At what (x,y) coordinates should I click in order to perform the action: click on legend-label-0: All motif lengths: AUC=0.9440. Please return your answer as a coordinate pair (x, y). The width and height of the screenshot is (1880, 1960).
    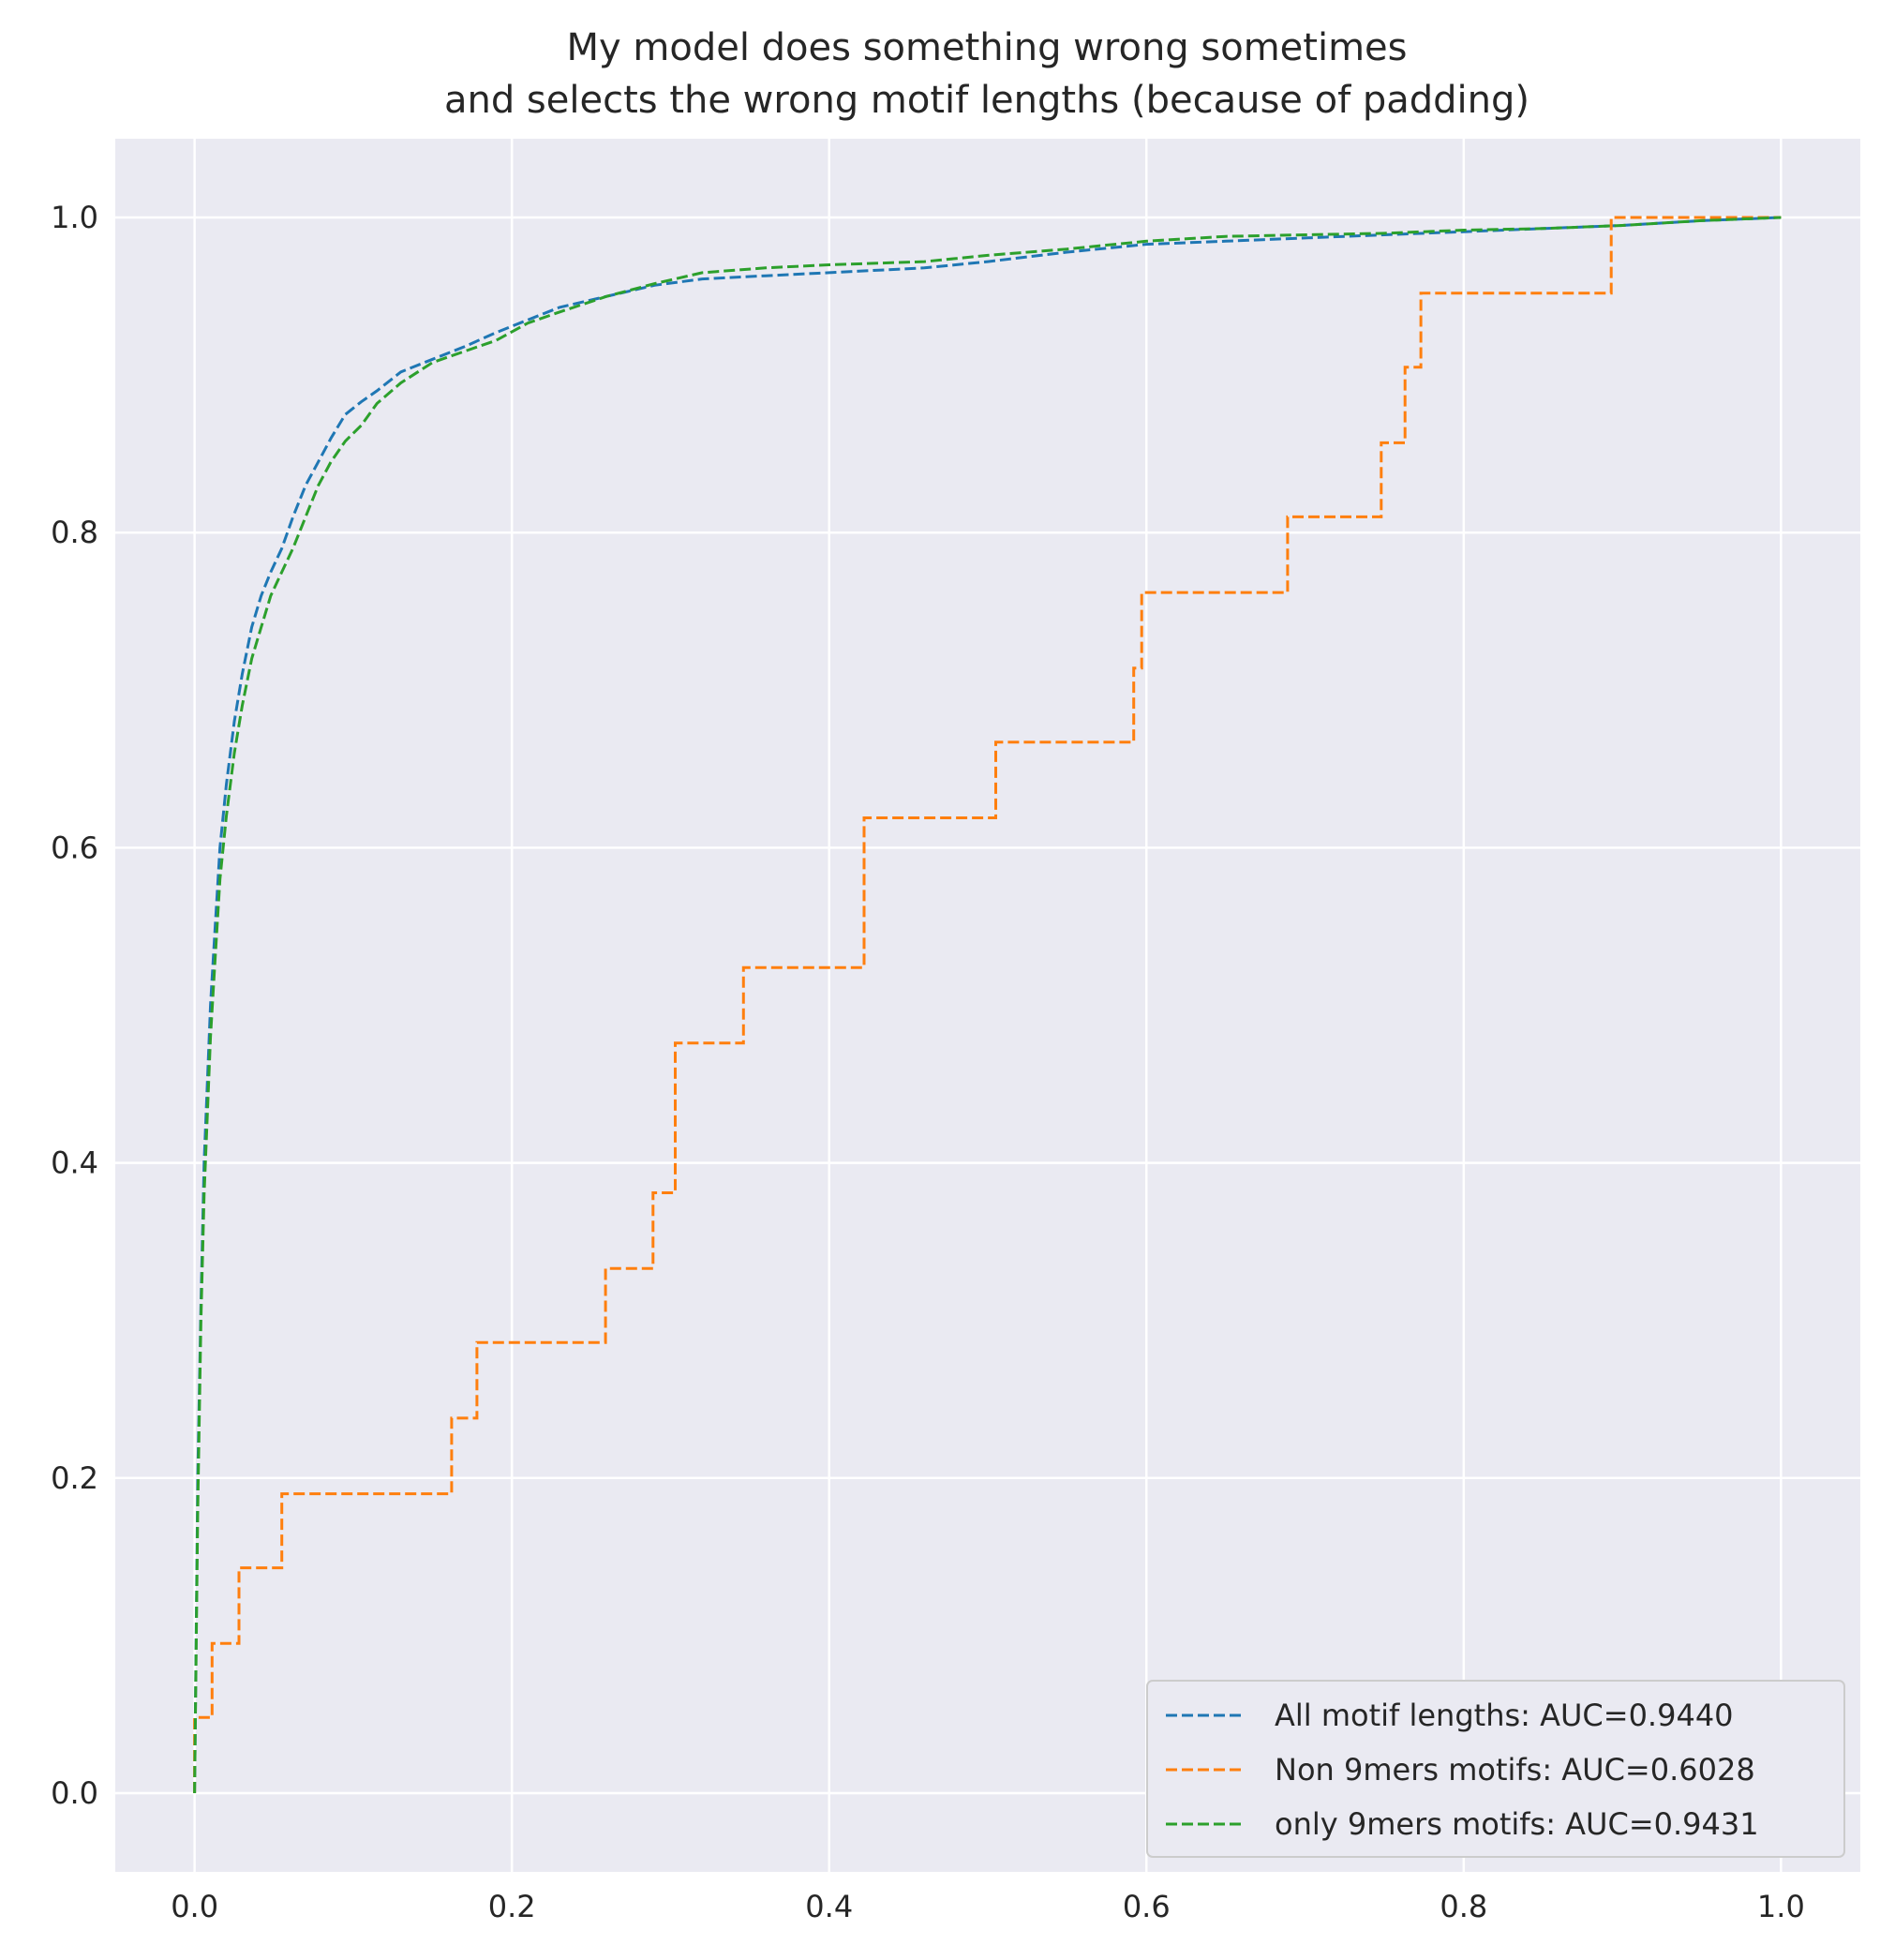
    Looking at the image, I should click on (1504, 1716).